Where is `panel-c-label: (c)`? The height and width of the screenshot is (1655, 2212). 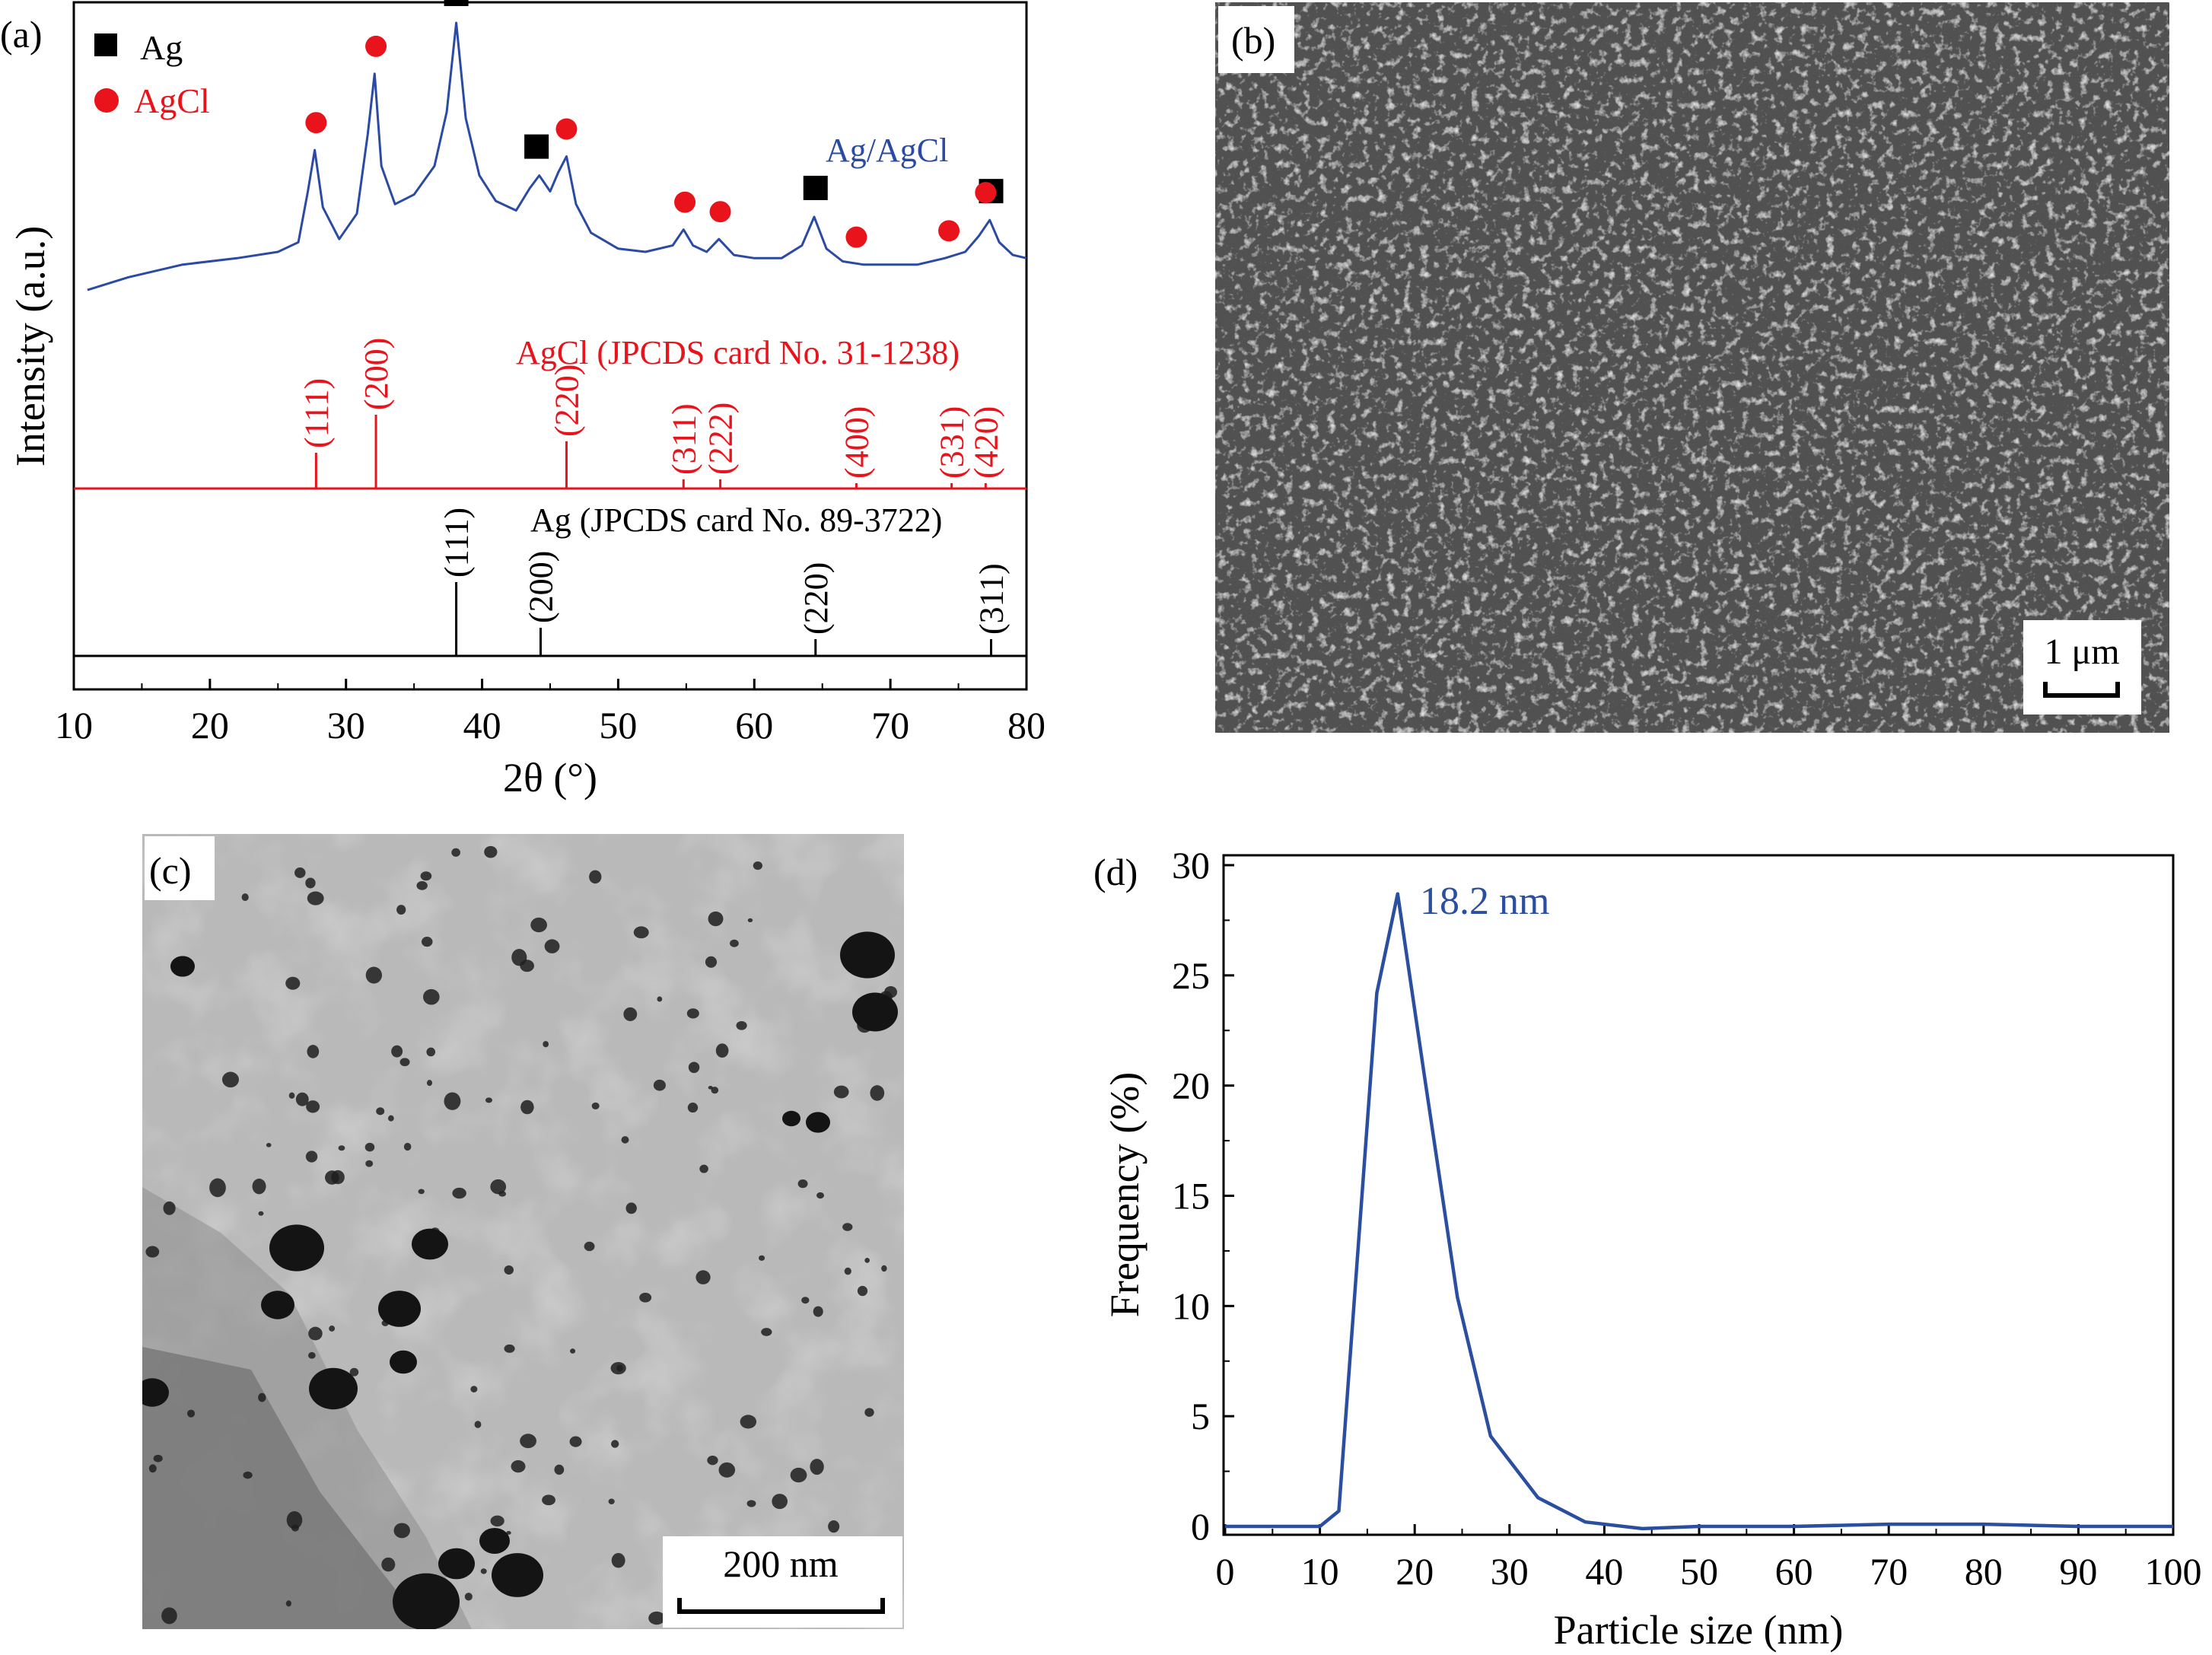 panel-c-label: (c) is located at coordinates (170, 870).